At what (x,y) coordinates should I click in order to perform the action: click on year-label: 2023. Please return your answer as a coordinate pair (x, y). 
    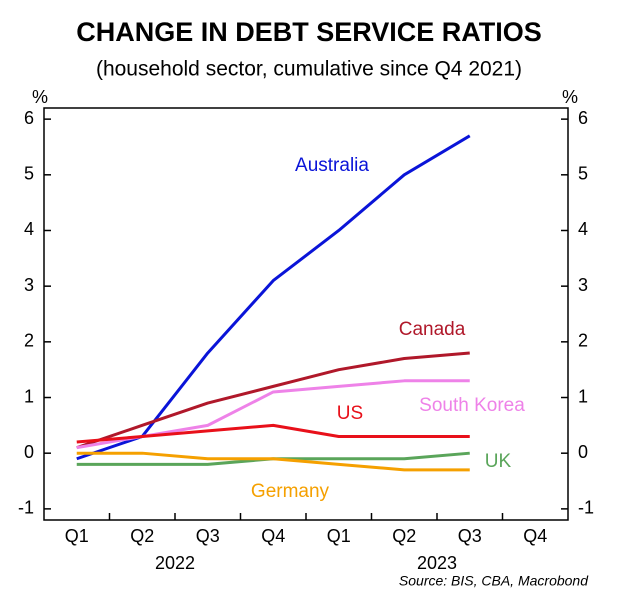
    Looking at the image, I should click on (437, 563).